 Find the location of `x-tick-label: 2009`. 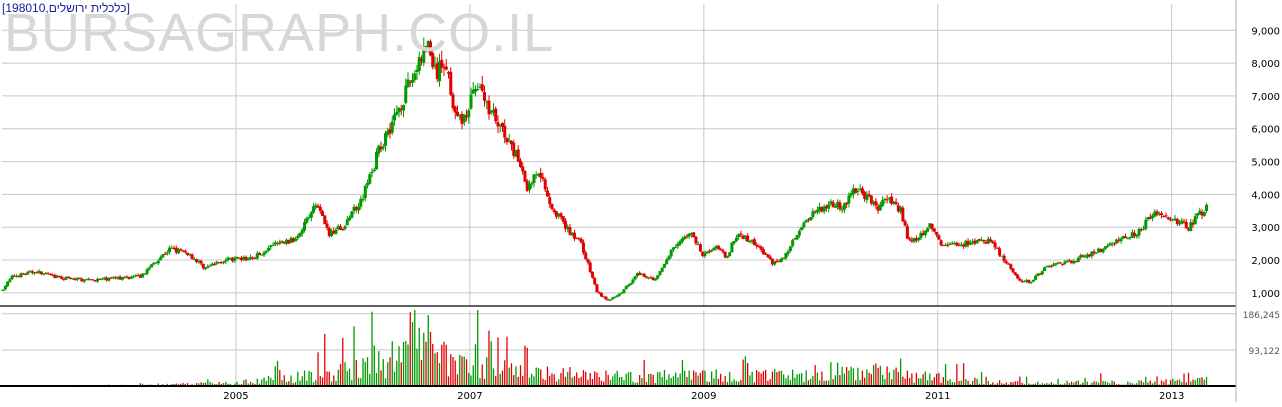

x-tick-label: 2009 is located at coordinates (703, 396).